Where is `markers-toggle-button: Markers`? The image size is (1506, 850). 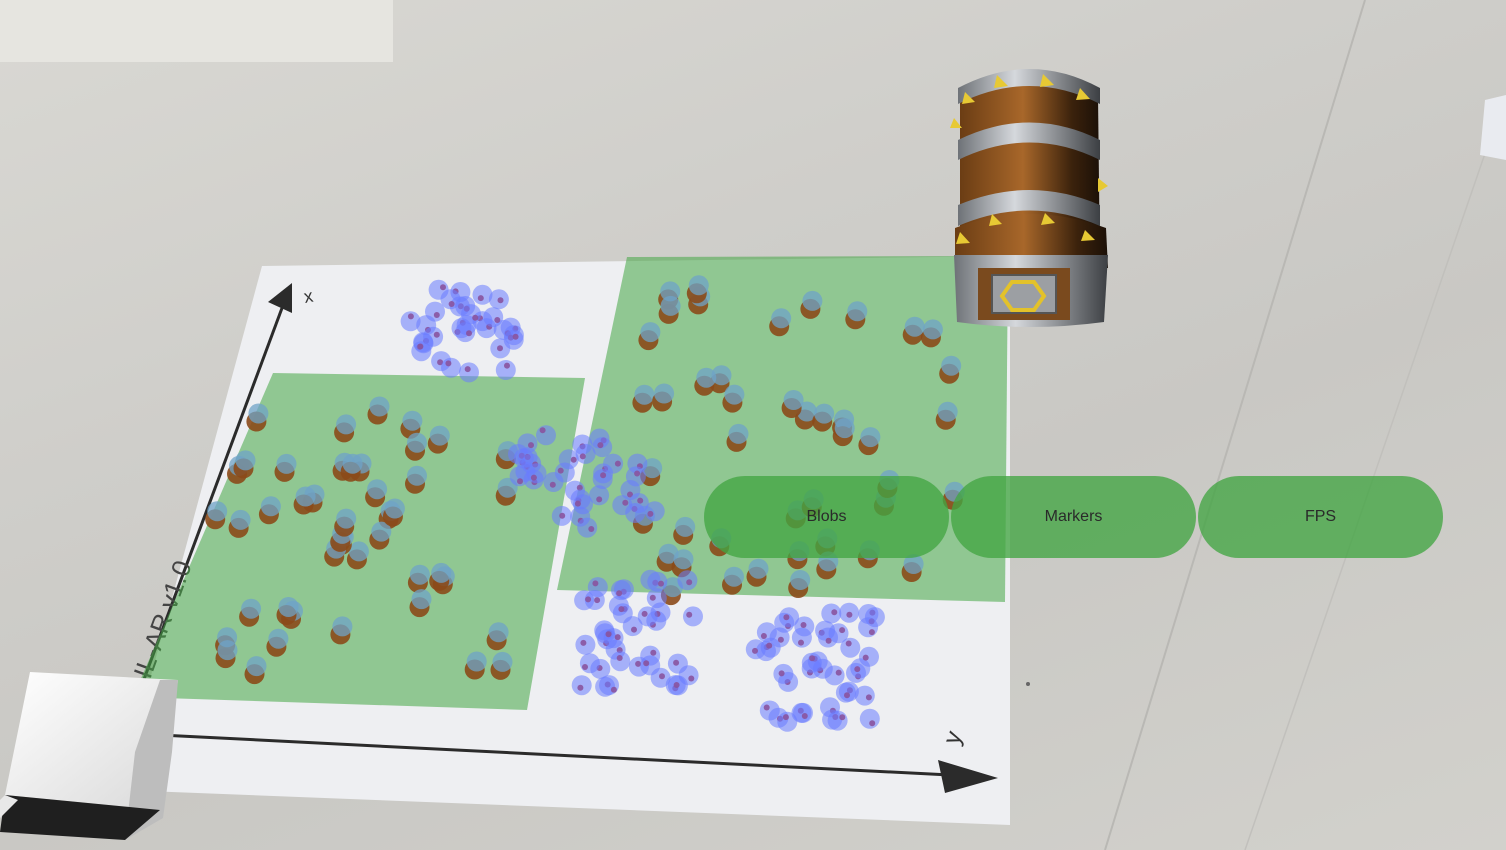 markers-toggle-button: Markers is located at coordinates (1073, 517).